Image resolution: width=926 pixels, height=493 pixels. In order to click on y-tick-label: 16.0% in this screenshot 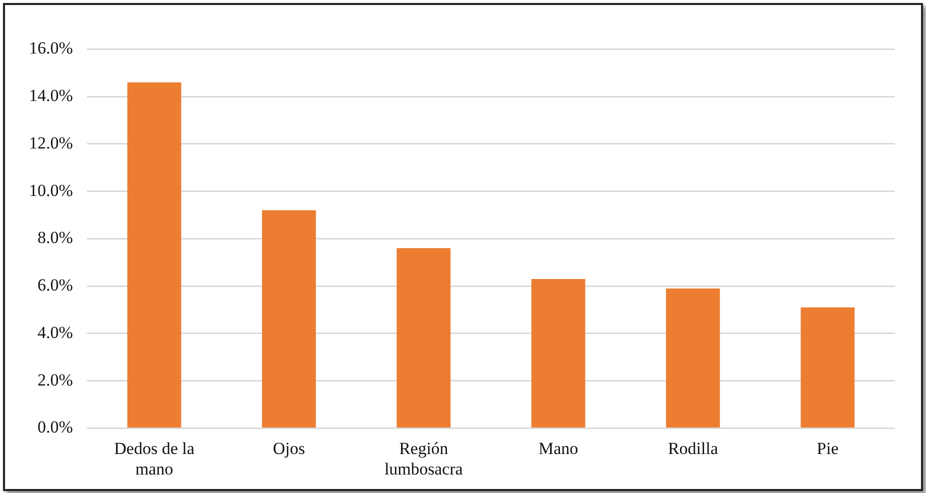, I will do `click(50, 48)`.